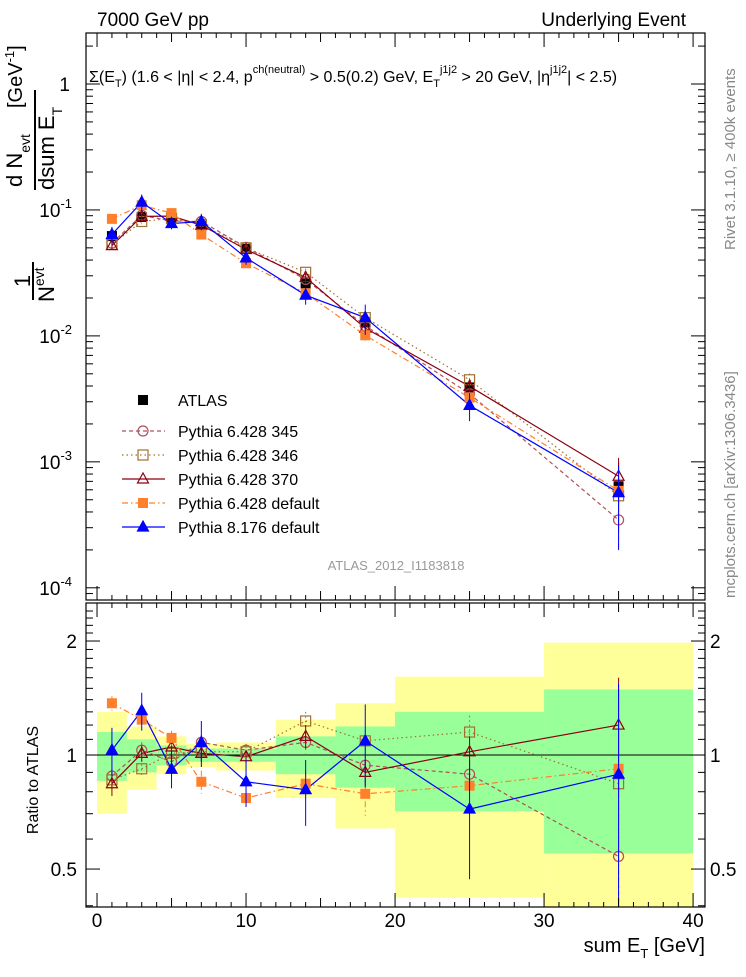  I want to click on legend-label: Pythia 6.428 345, so click(238, 432).